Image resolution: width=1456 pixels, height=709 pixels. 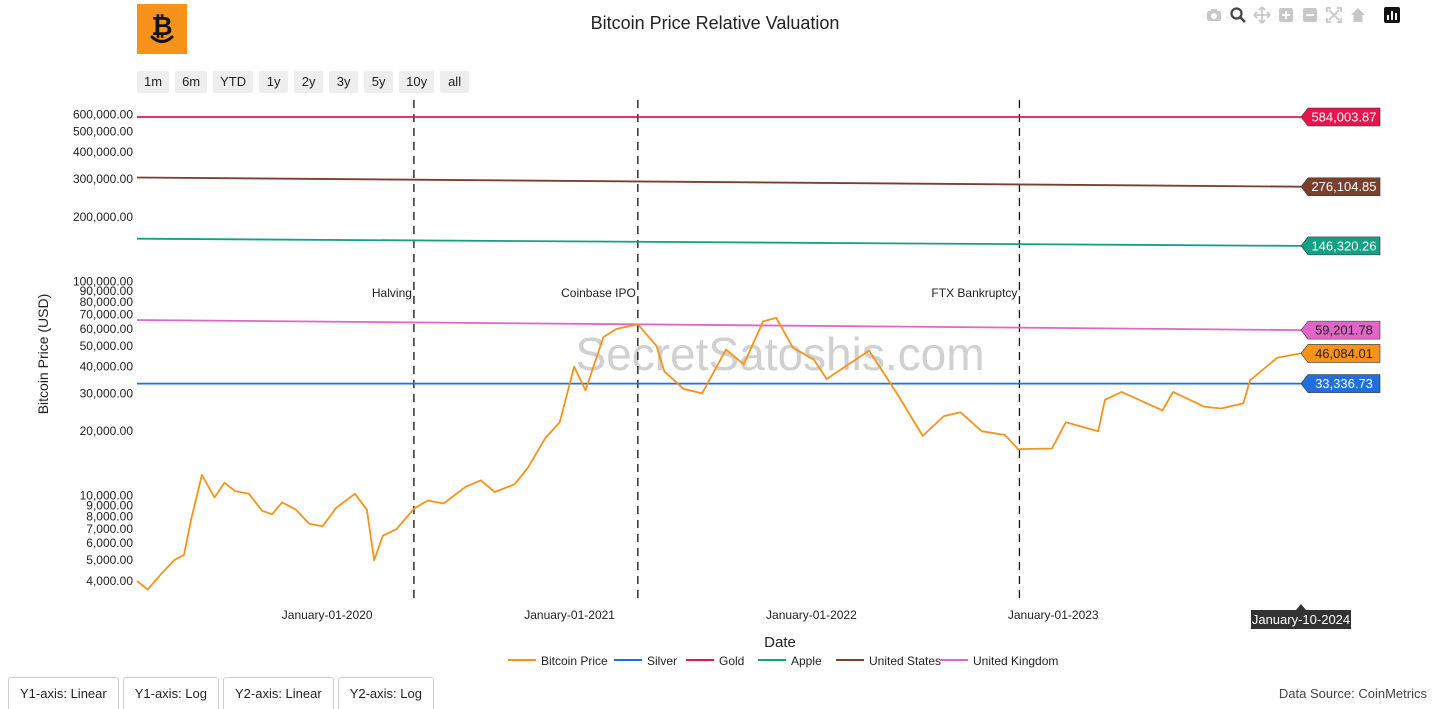 What do you see at coordinates (905, 661) in the screenshot?
I see `legend-label: United States` at bounding box center [905, 661].